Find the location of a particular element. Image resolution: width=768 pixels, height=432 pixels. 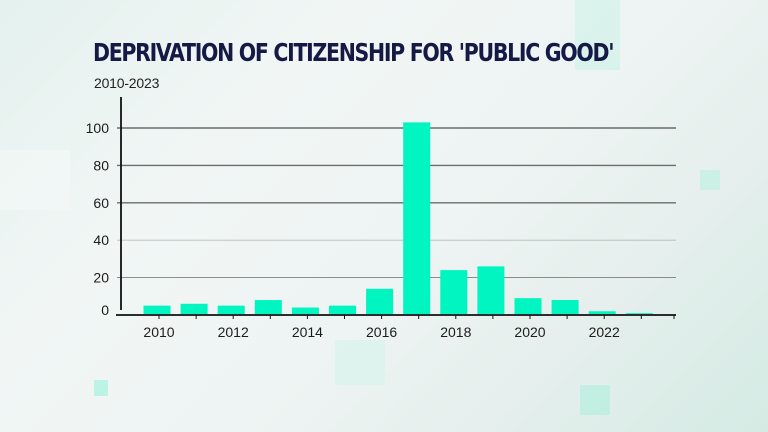

x-tick-labels: 2010 2012 2014 2016 2018 2020 2022 is located at coordinates (381, 332).